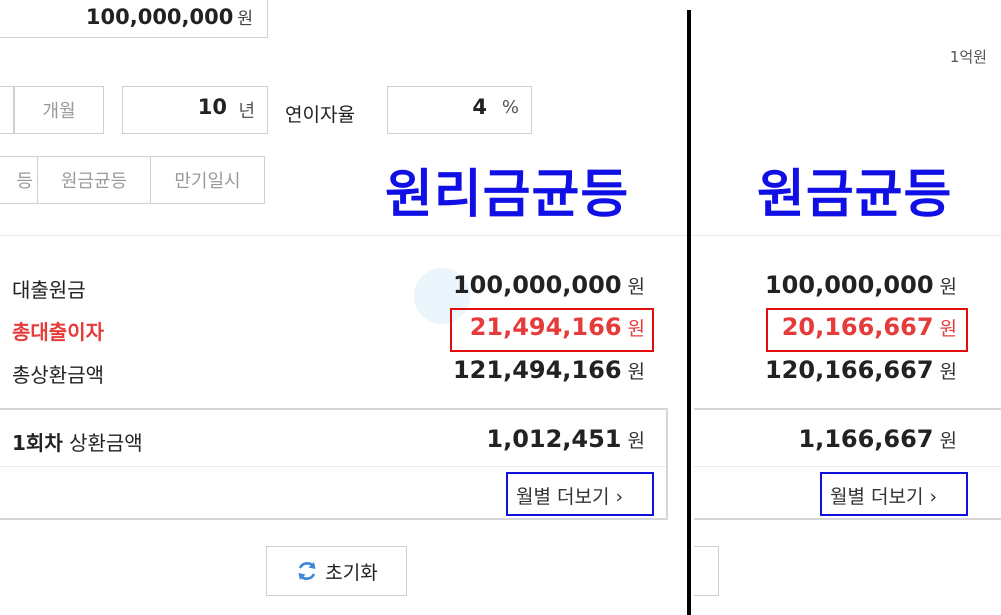 The height and width of the screenshot is (615, 1001). What do you see at coordinates (94, 180) in the screenshot?
I see `tab-equal-principal: 원금균등` at bounding box center [94, 180].